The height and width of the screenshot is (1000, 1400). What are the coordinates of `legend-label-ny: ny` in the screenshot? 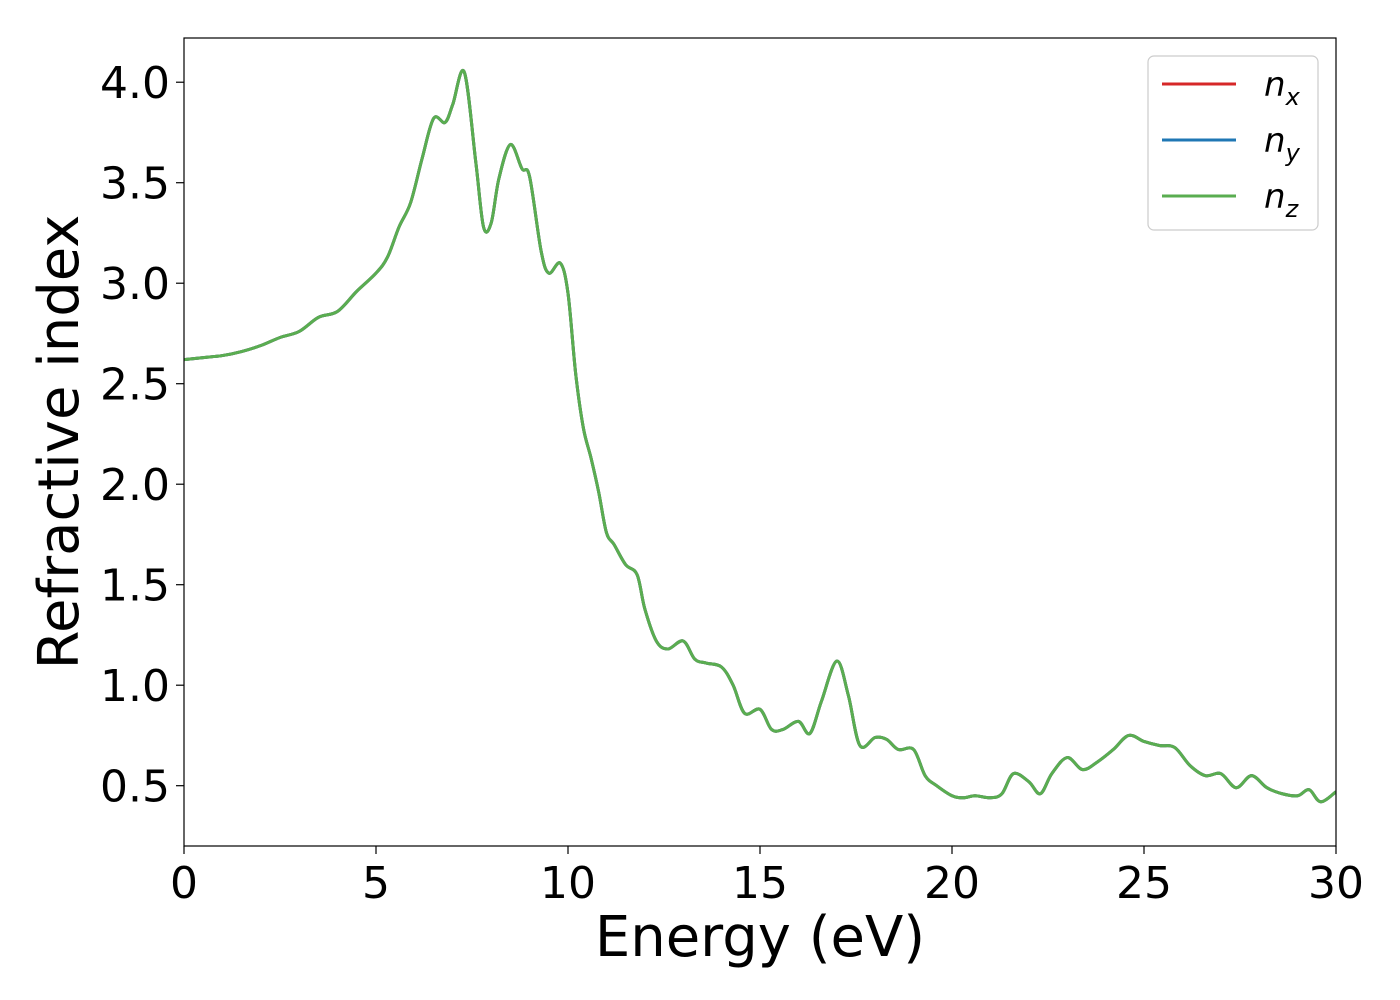 It's located at (1282, 144).